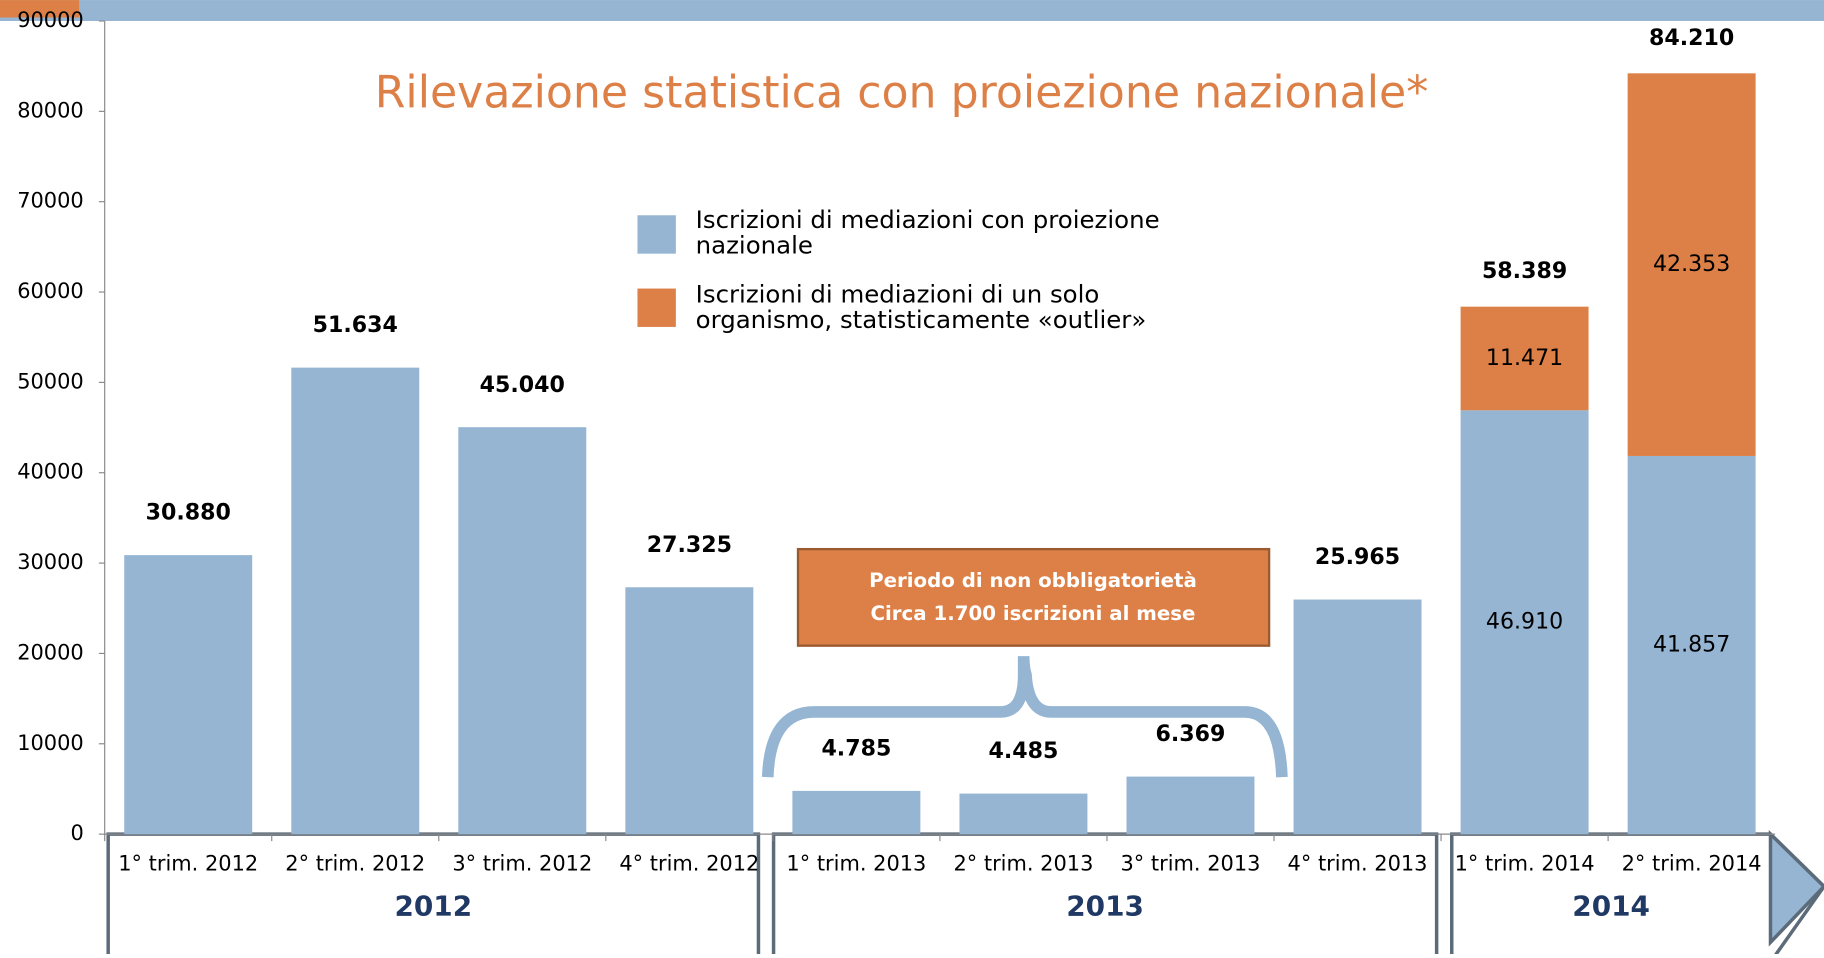 The height and width of the screenshot is (958, 1824). Describe the element at coordinates (76, 833) in the screenshot. I see `y-tick-label: 0` at that location.